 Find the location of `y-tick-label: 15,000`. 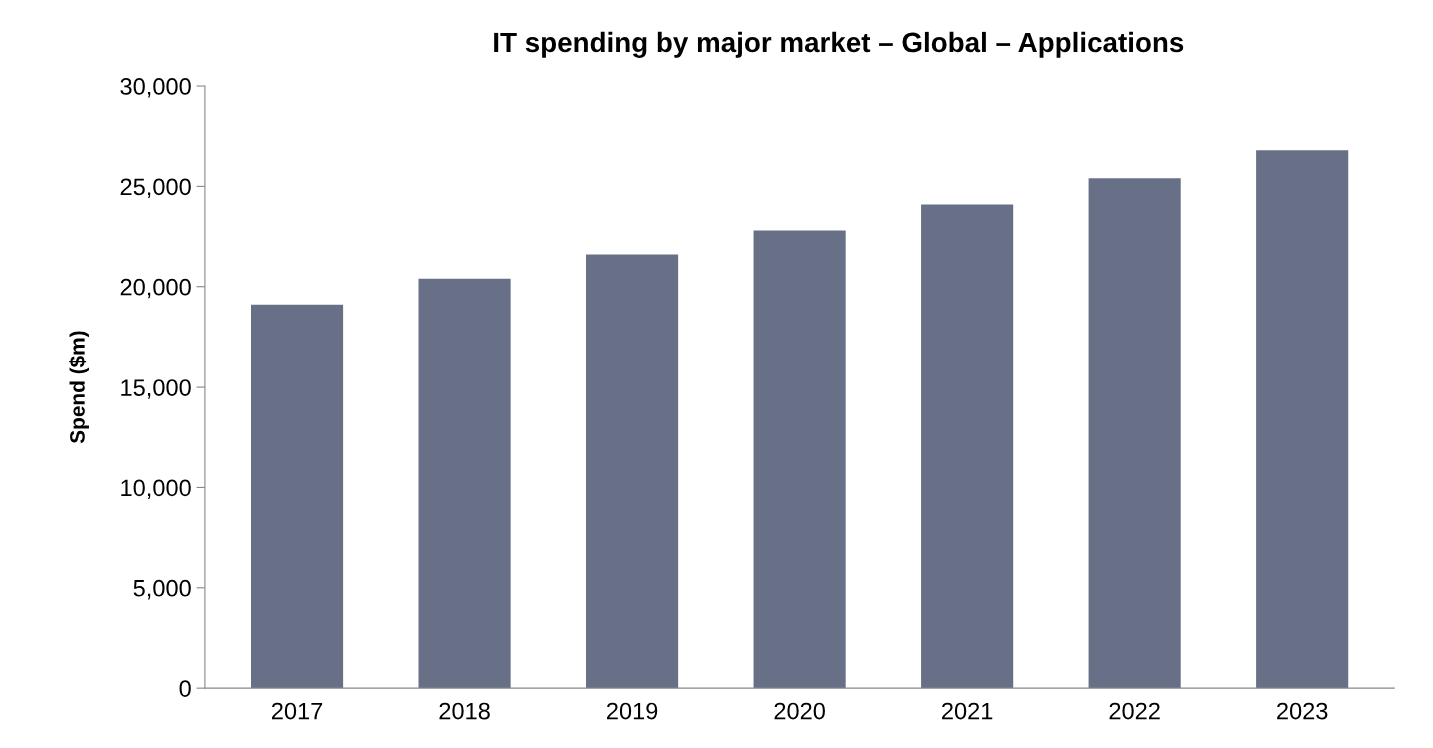

y-tick-label: 15,000 is located at coordinates (156, 389).